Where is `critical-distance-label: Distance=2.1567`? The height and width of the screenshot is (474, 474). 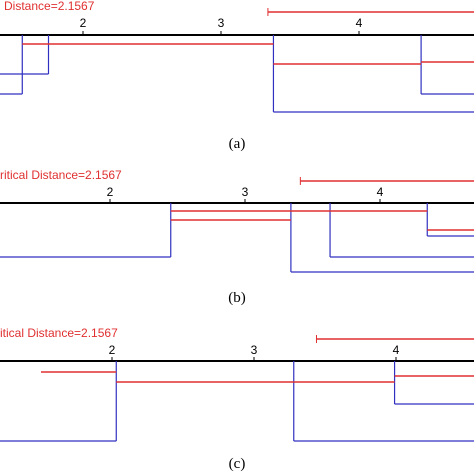 critical-distance-label: Distance=2.1567 is located at coordinates (49, 6).